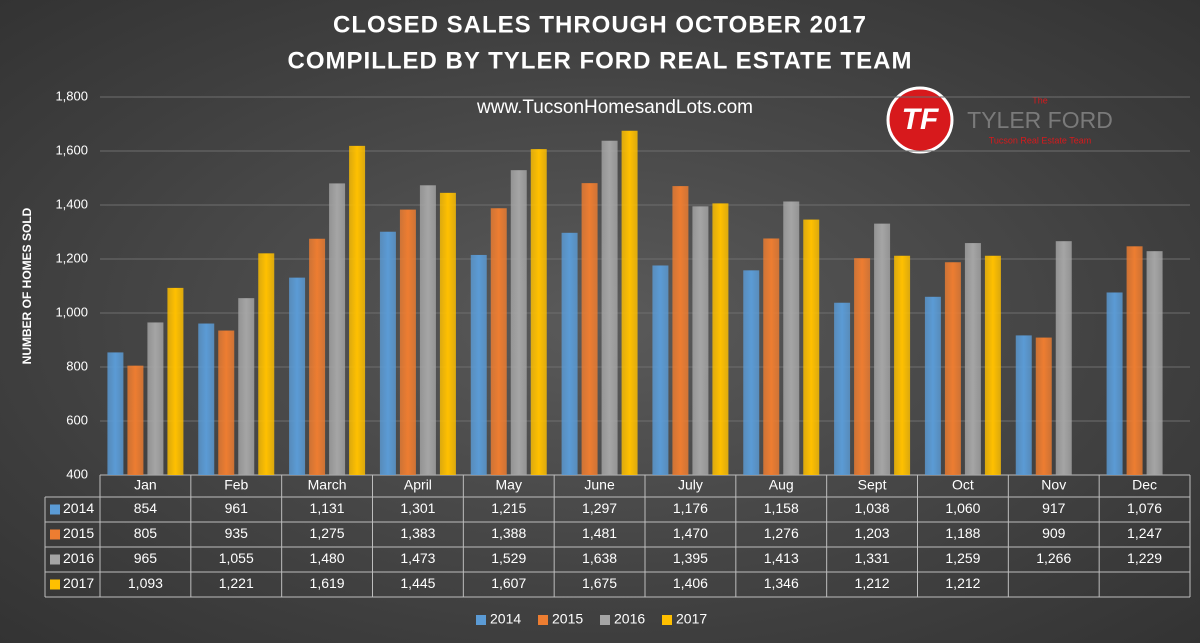  What do you see at coordinates (599, 485) in the screenshot?
I see `x-tick-label: June` at bounding box center [599, 485].